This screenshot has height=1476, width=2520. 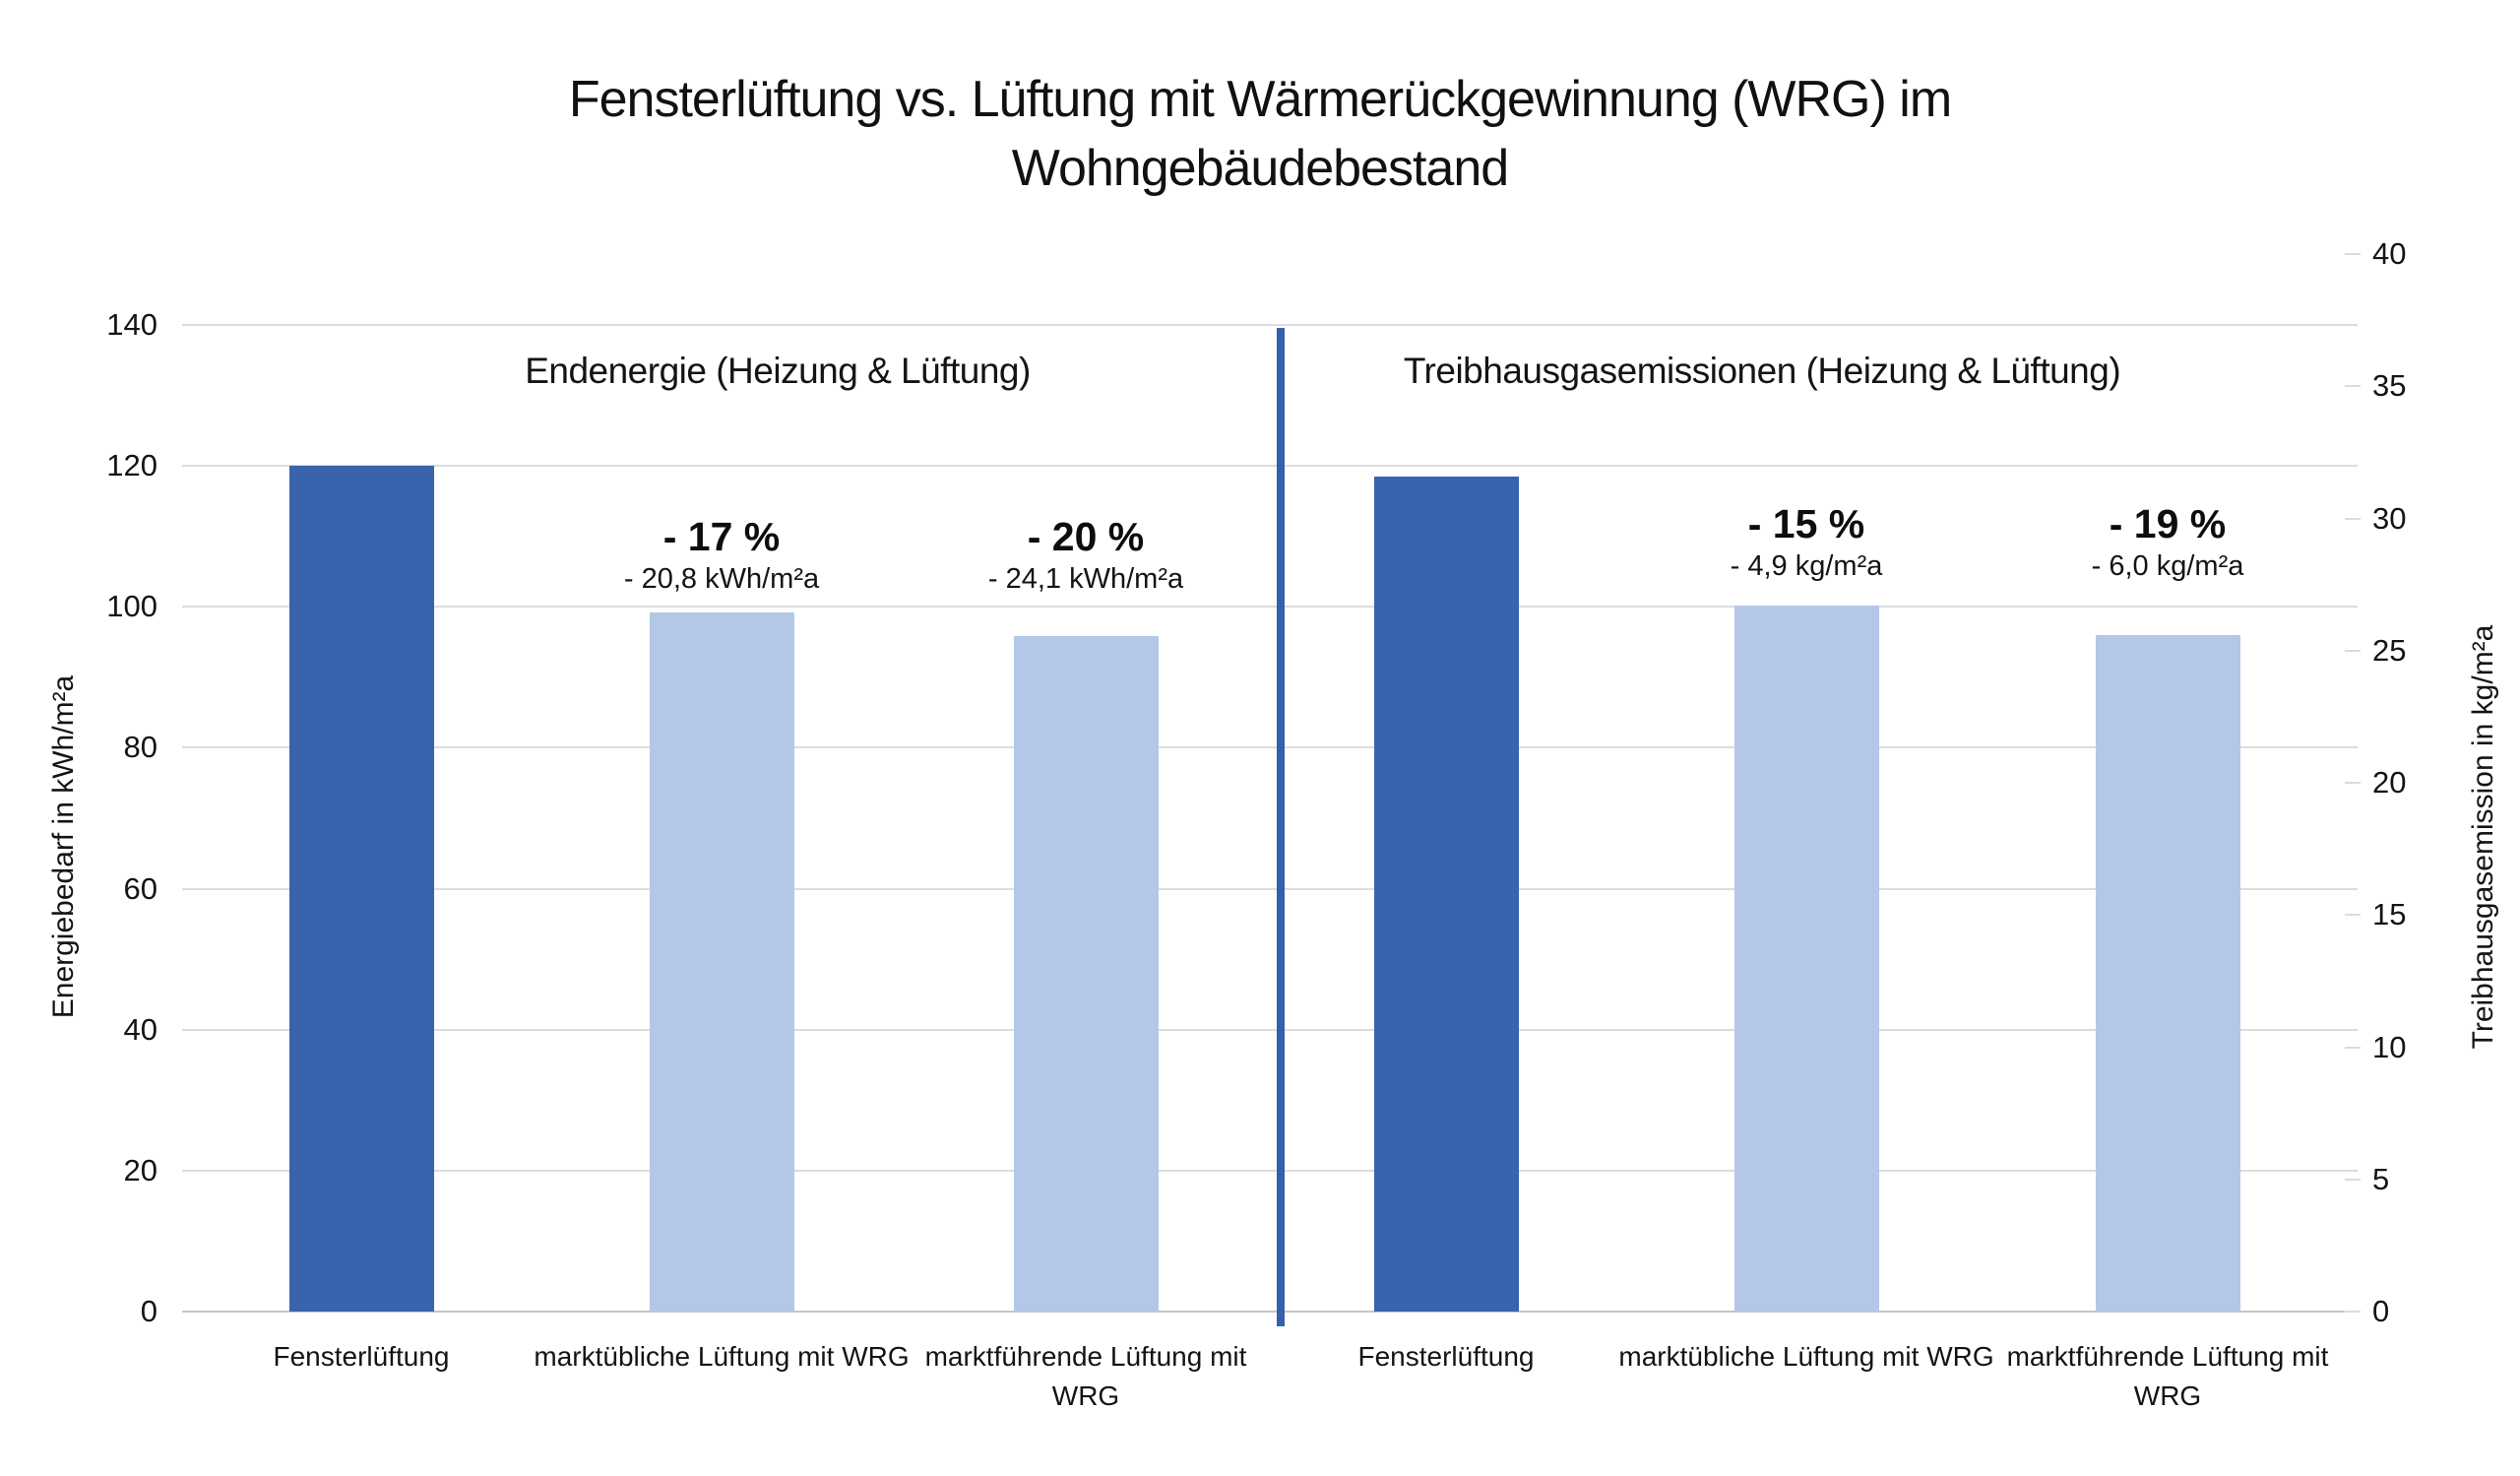 What do you see at coordinates (132, 465) in the screenshot?
I see `left-axis-tick-label: 120` at bounding box center [132, 465].